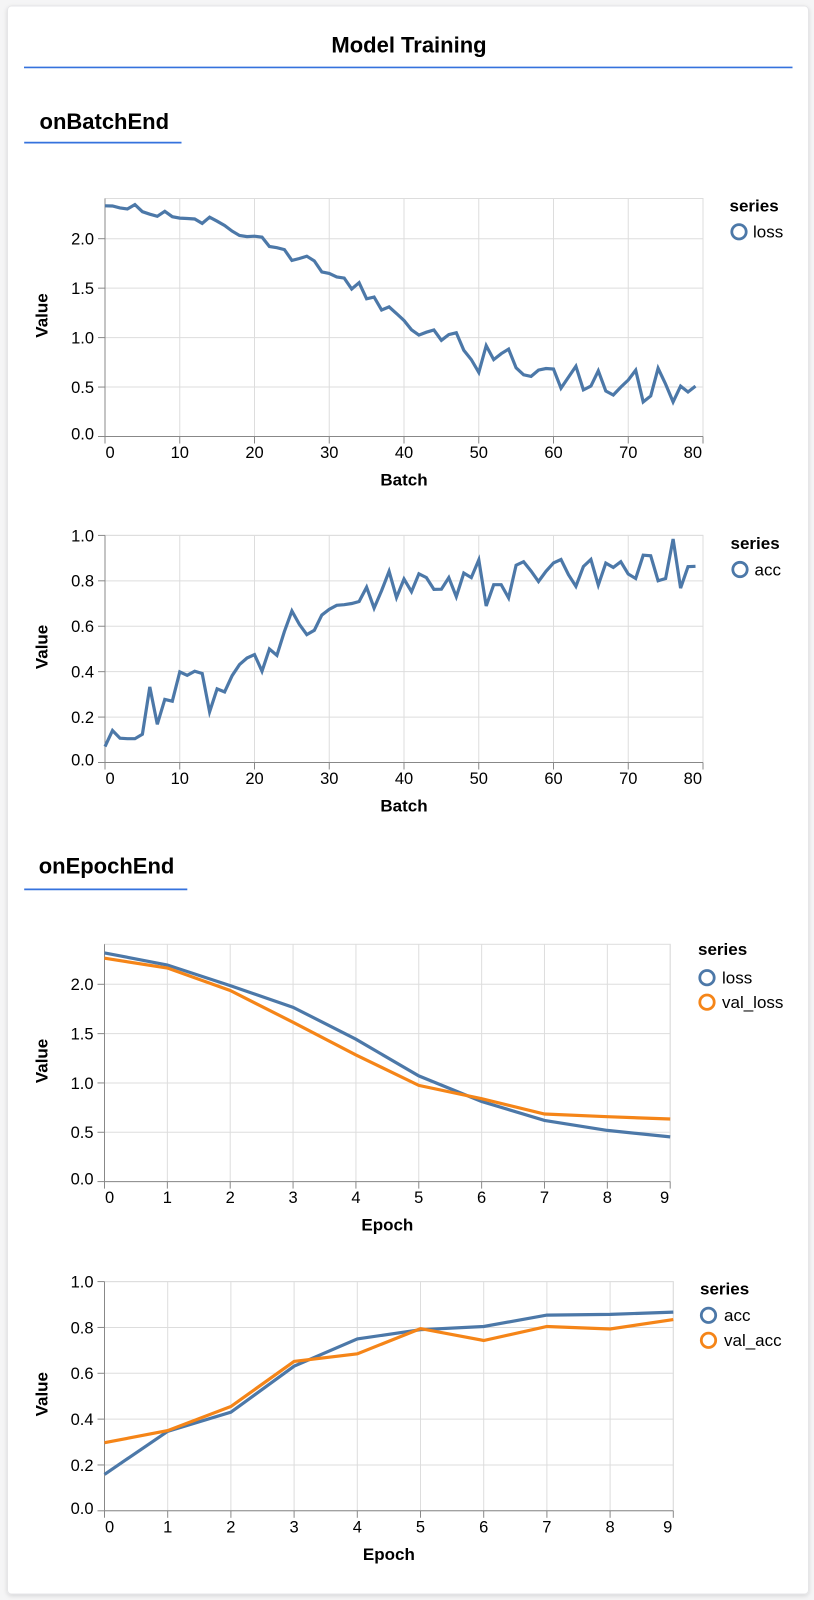 This screenshot has width=814, height=1600. Describe the element at coordinates (752, 1002) in the screenshot. I see `svg-text: val_loss` at that location.